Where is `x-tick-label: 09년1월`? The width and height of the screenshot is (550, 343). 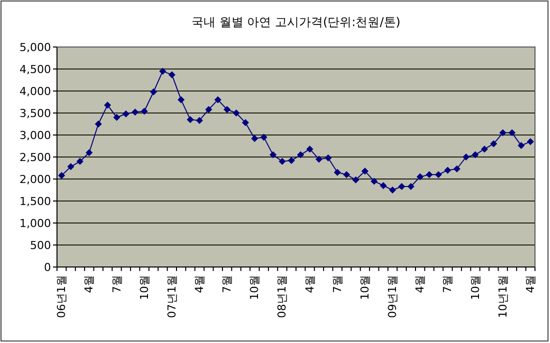 x-tick-label: 09년1월 is located at coordinates (393, 296).